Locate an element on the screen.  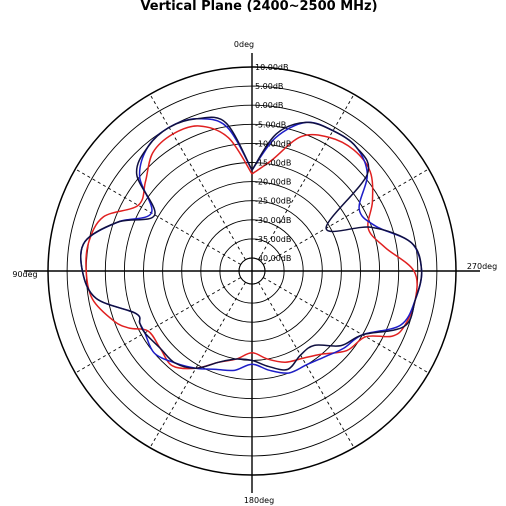
radial-tick-label: -20.00dB is located at coordinates (273, 182).